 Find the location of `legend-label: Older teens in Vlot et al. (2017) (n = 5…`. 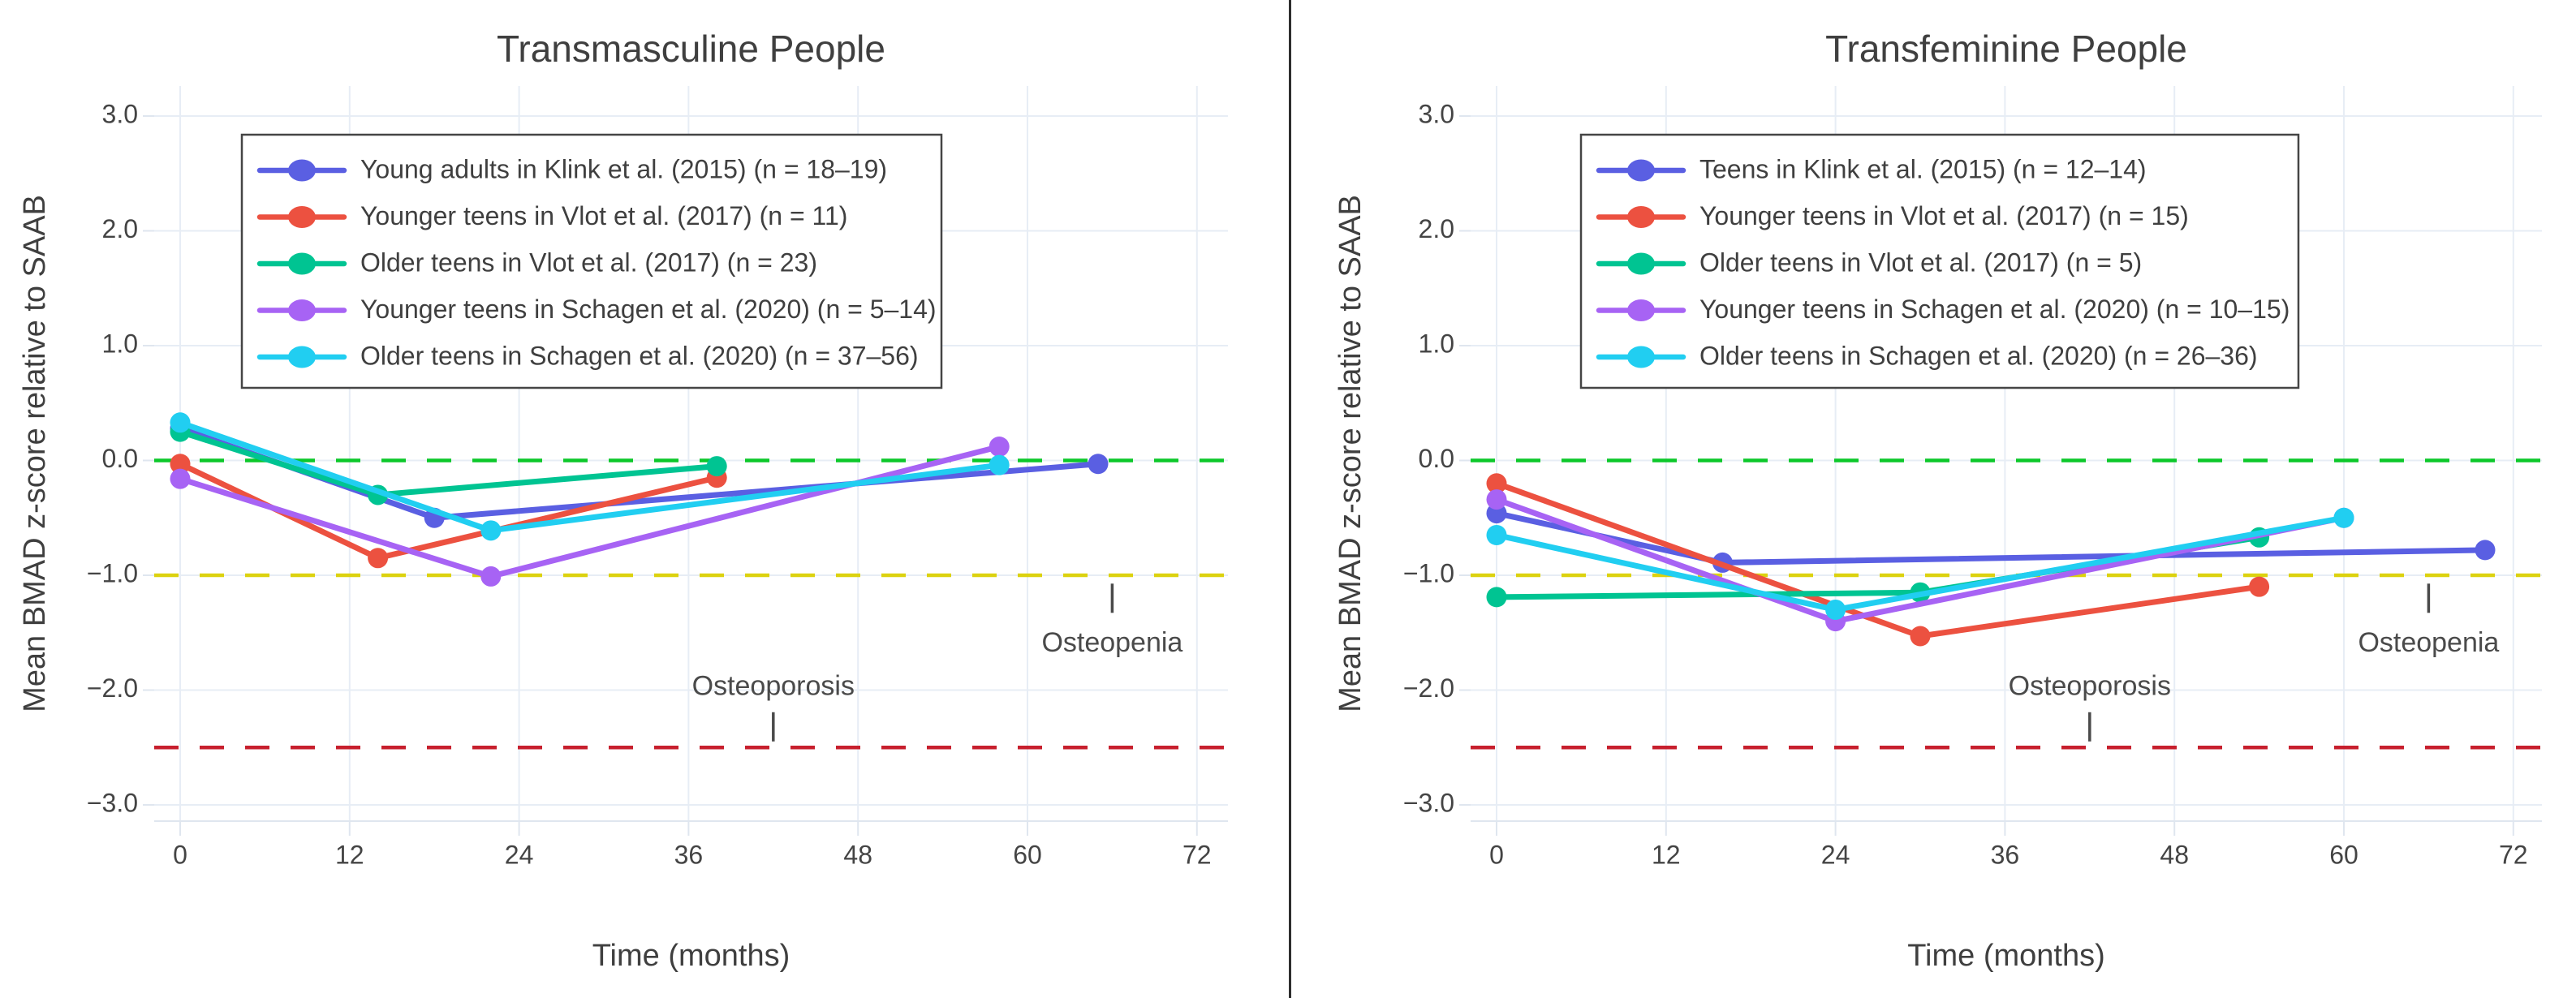

legend-label: Older teens in Vlot et al. (2017) (n = 5… is located at coordinates (1921, 262).